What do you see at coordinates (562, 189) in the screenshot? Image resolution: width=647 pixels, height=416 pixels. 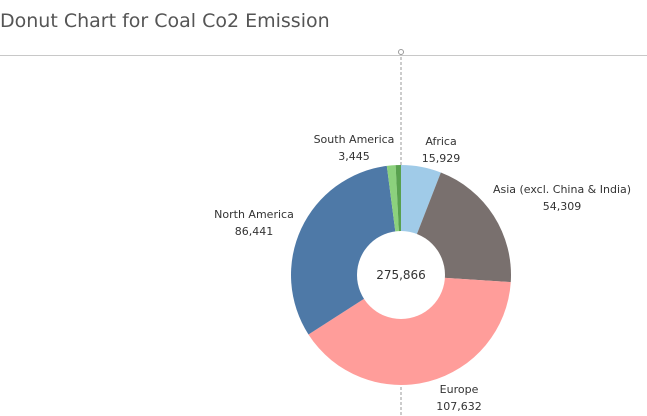 I see `slice-label-asia-excl-china-india: Asia (excl. China & India)` at bounding box center [562, 189].